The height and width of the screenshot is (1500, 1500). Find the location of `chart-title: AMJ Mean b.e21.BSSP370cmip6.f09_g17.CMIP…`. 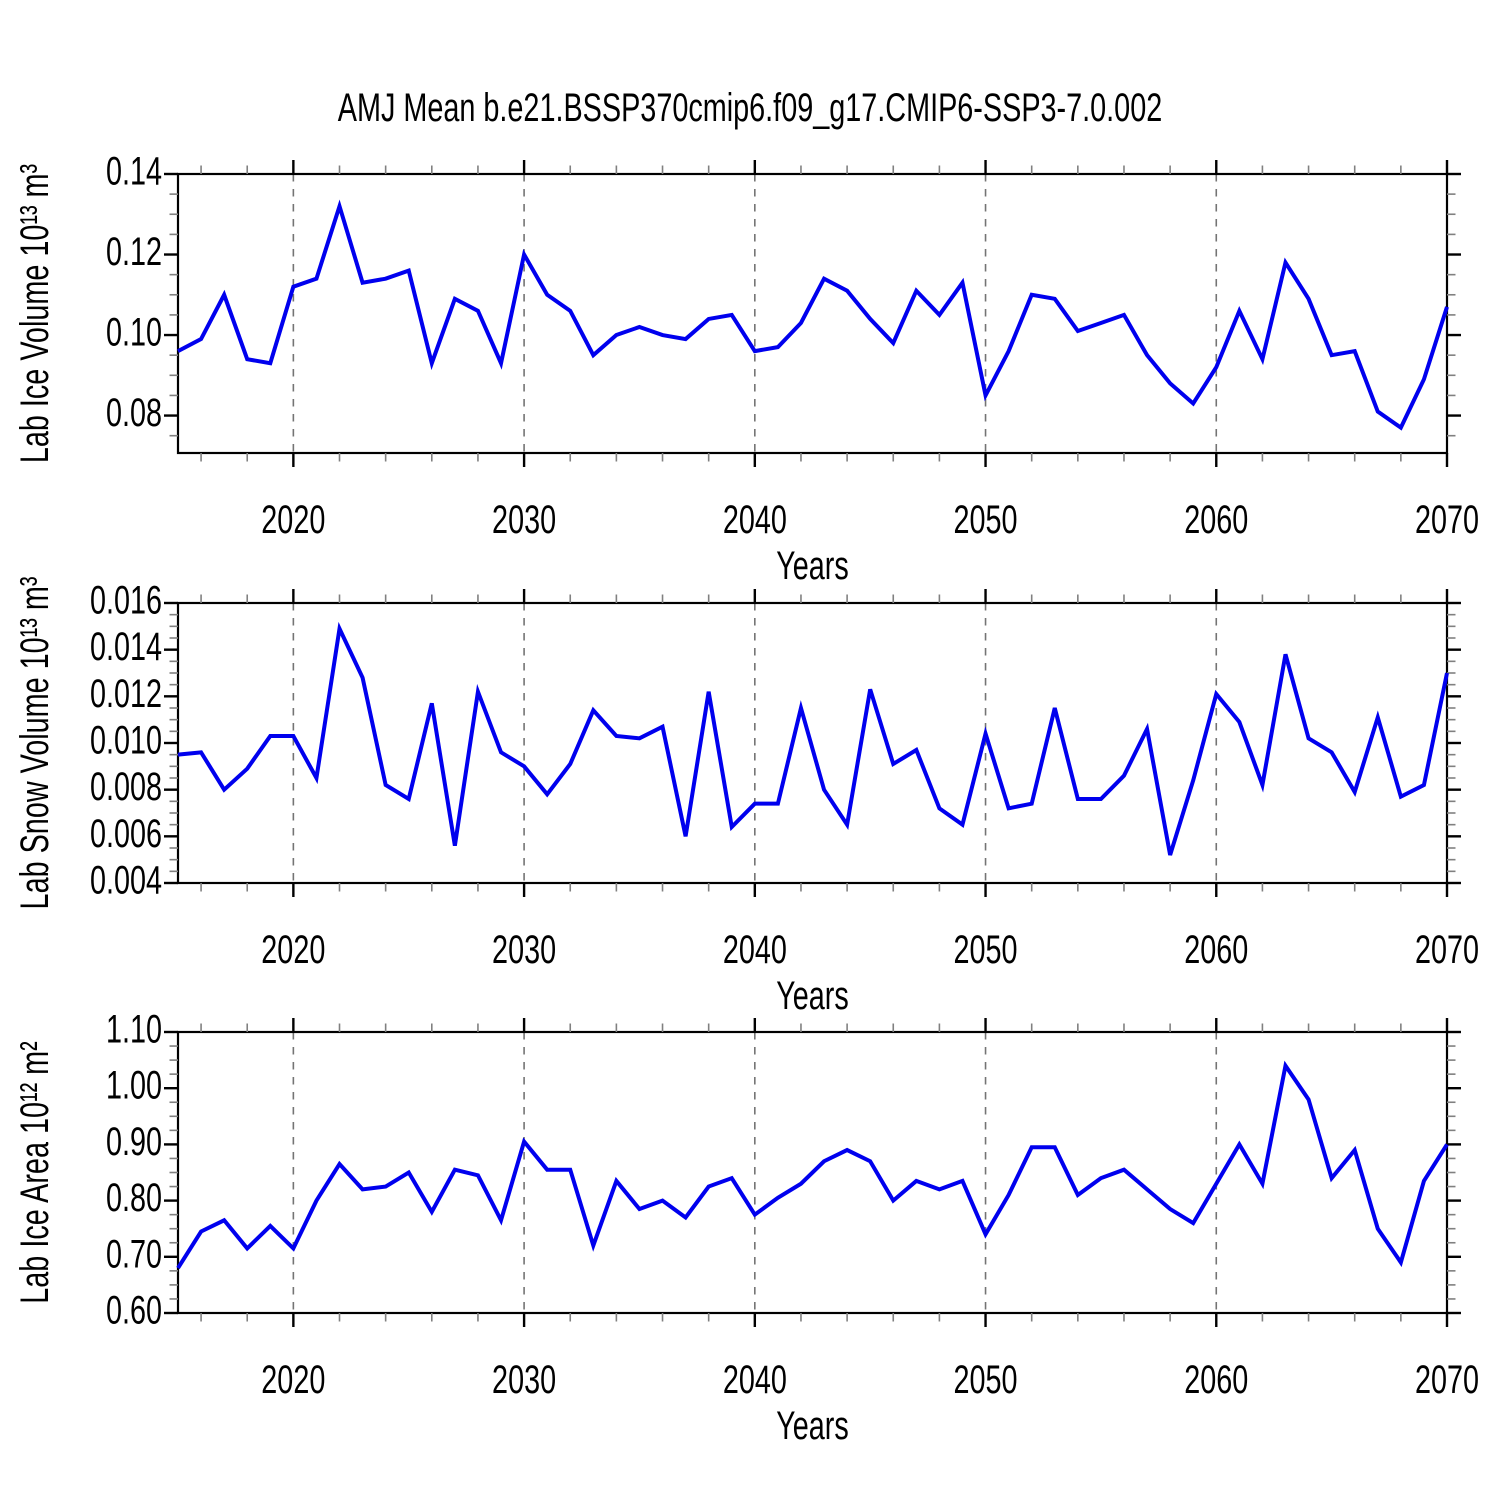

chart-title: AMJ Mean b.e21.BSSP370cmip6.f09_g17.CMIP… is located at coordinates (750, 108).